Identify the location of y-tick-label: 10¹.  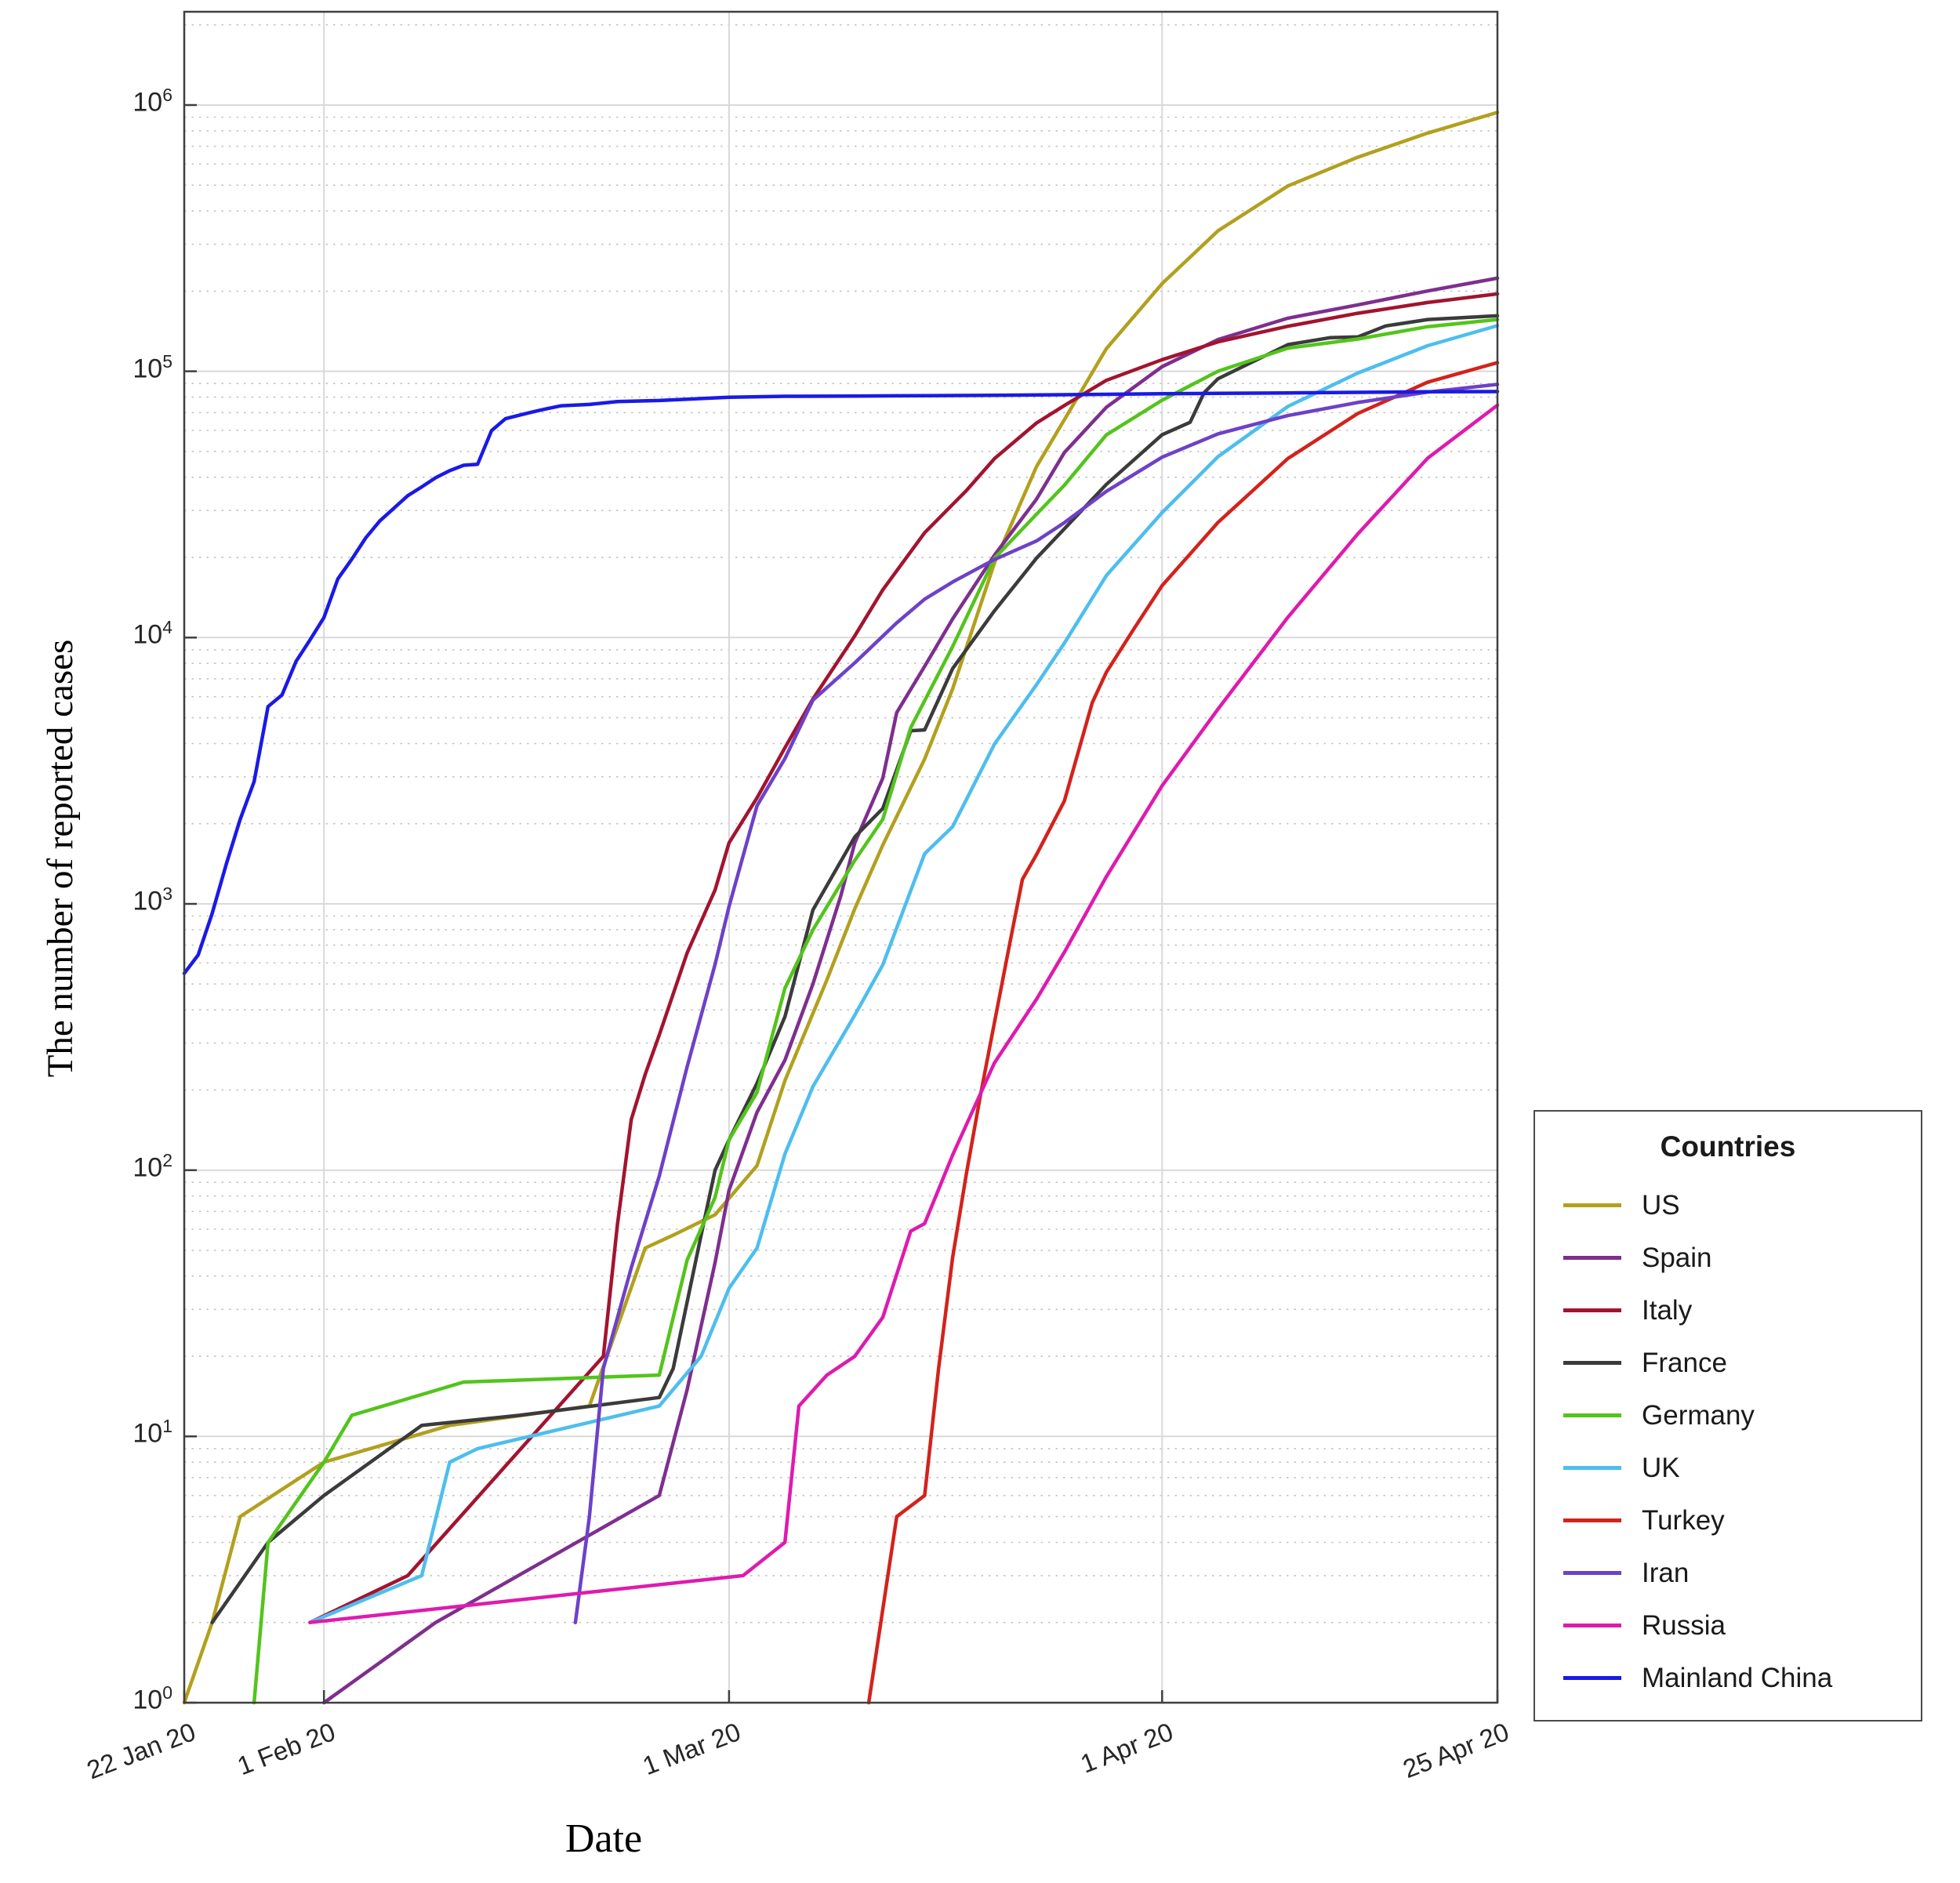
(152, 1432).